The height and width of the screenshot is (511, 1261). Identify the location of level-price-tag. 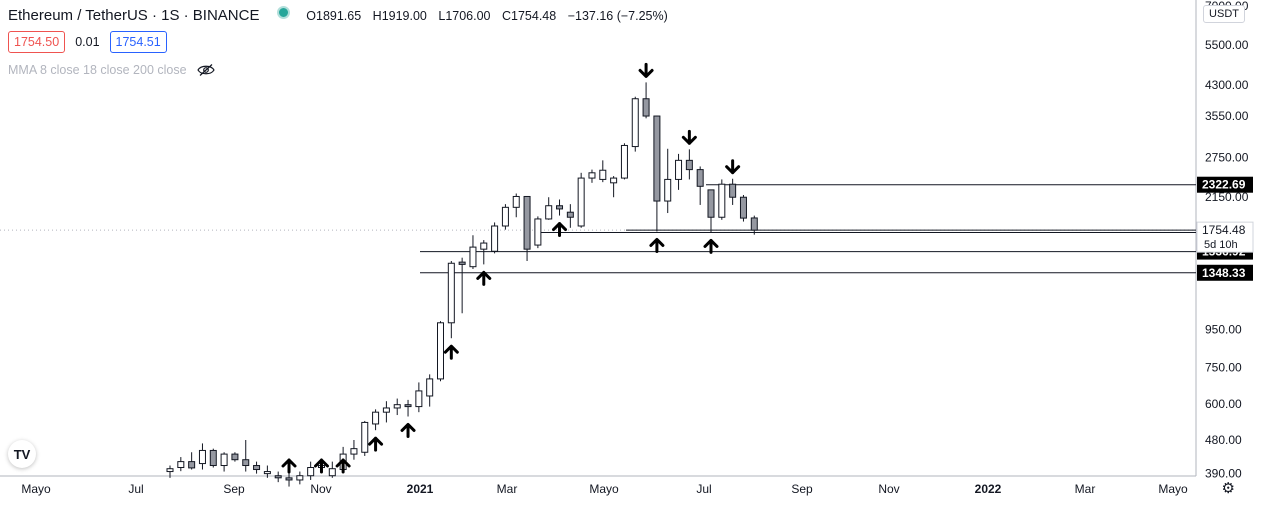
(1225, 184).